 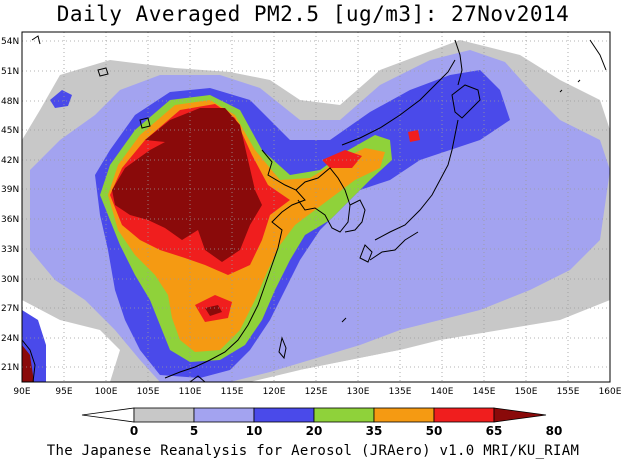 I want to click on colorbar-level-label: 35, so click(x=374, y=431).